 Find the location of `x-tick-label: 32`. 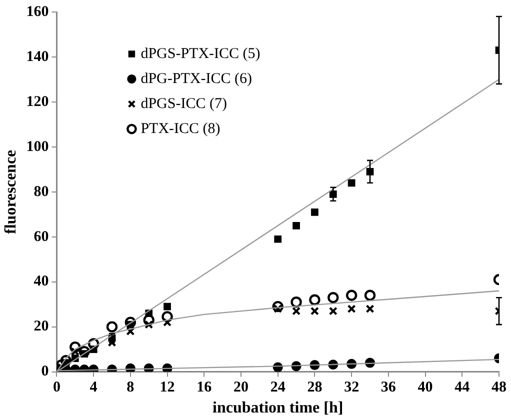

x-tick-label: 32 is located at coordinates (352, 388).